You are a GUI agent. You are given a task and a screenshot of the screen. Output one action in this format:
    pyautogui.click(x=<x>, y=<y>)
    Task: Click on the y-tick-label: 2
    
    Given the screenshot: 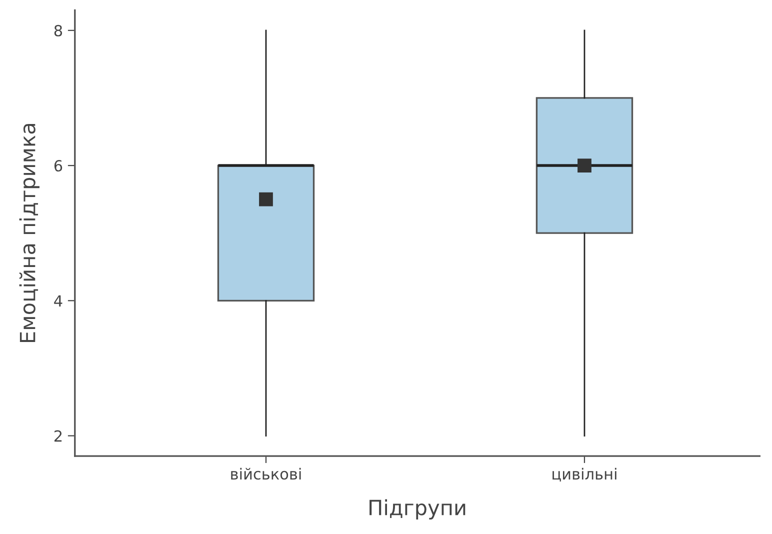 What is the action you would take?
    pyautogui.click(x=58, y=436)
    